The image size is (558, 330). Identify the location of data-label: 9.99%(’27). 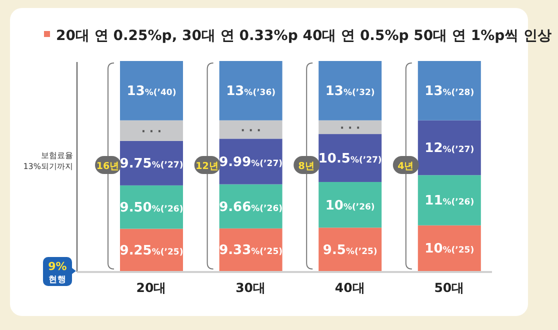
(251, 162).